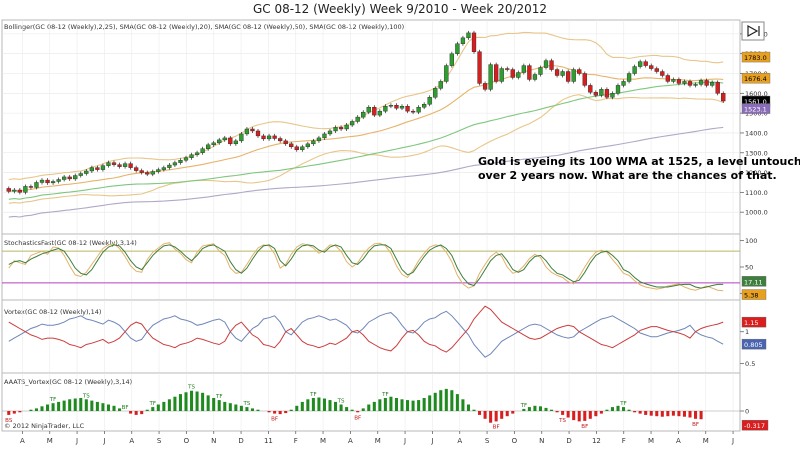  I want to click on stoch-lines, so click(366, 267).